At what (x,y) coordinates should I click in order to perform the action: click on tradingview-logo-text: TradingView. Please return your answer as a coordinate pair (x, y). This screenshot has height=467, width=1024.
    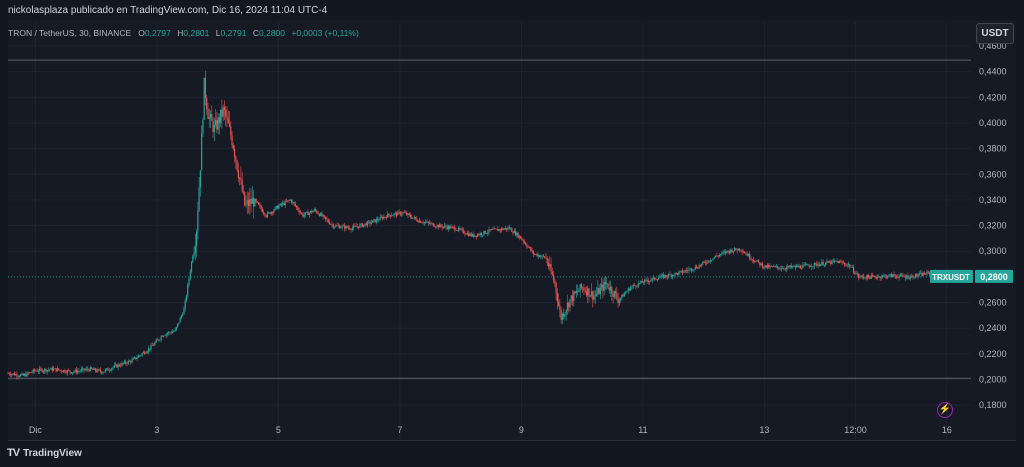
    Looking at the image, I should click on (52, 453).